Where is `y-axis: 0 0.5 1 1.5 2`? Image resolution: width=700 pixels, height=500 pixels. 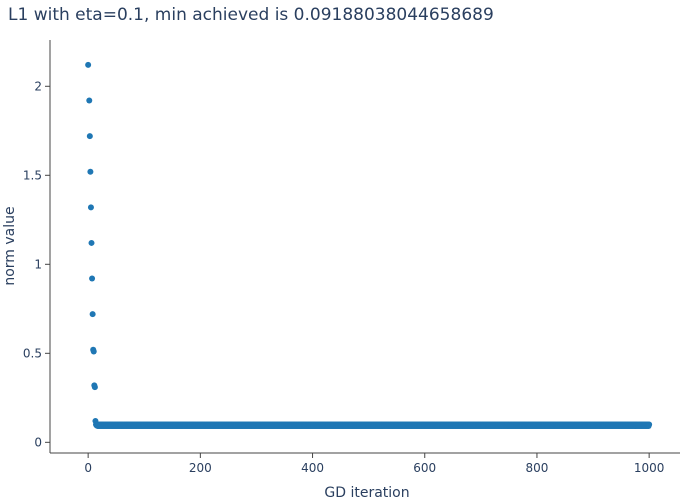 y-axis: 0 0.5 1 1.5 2 is located at coordinates (37, 246).